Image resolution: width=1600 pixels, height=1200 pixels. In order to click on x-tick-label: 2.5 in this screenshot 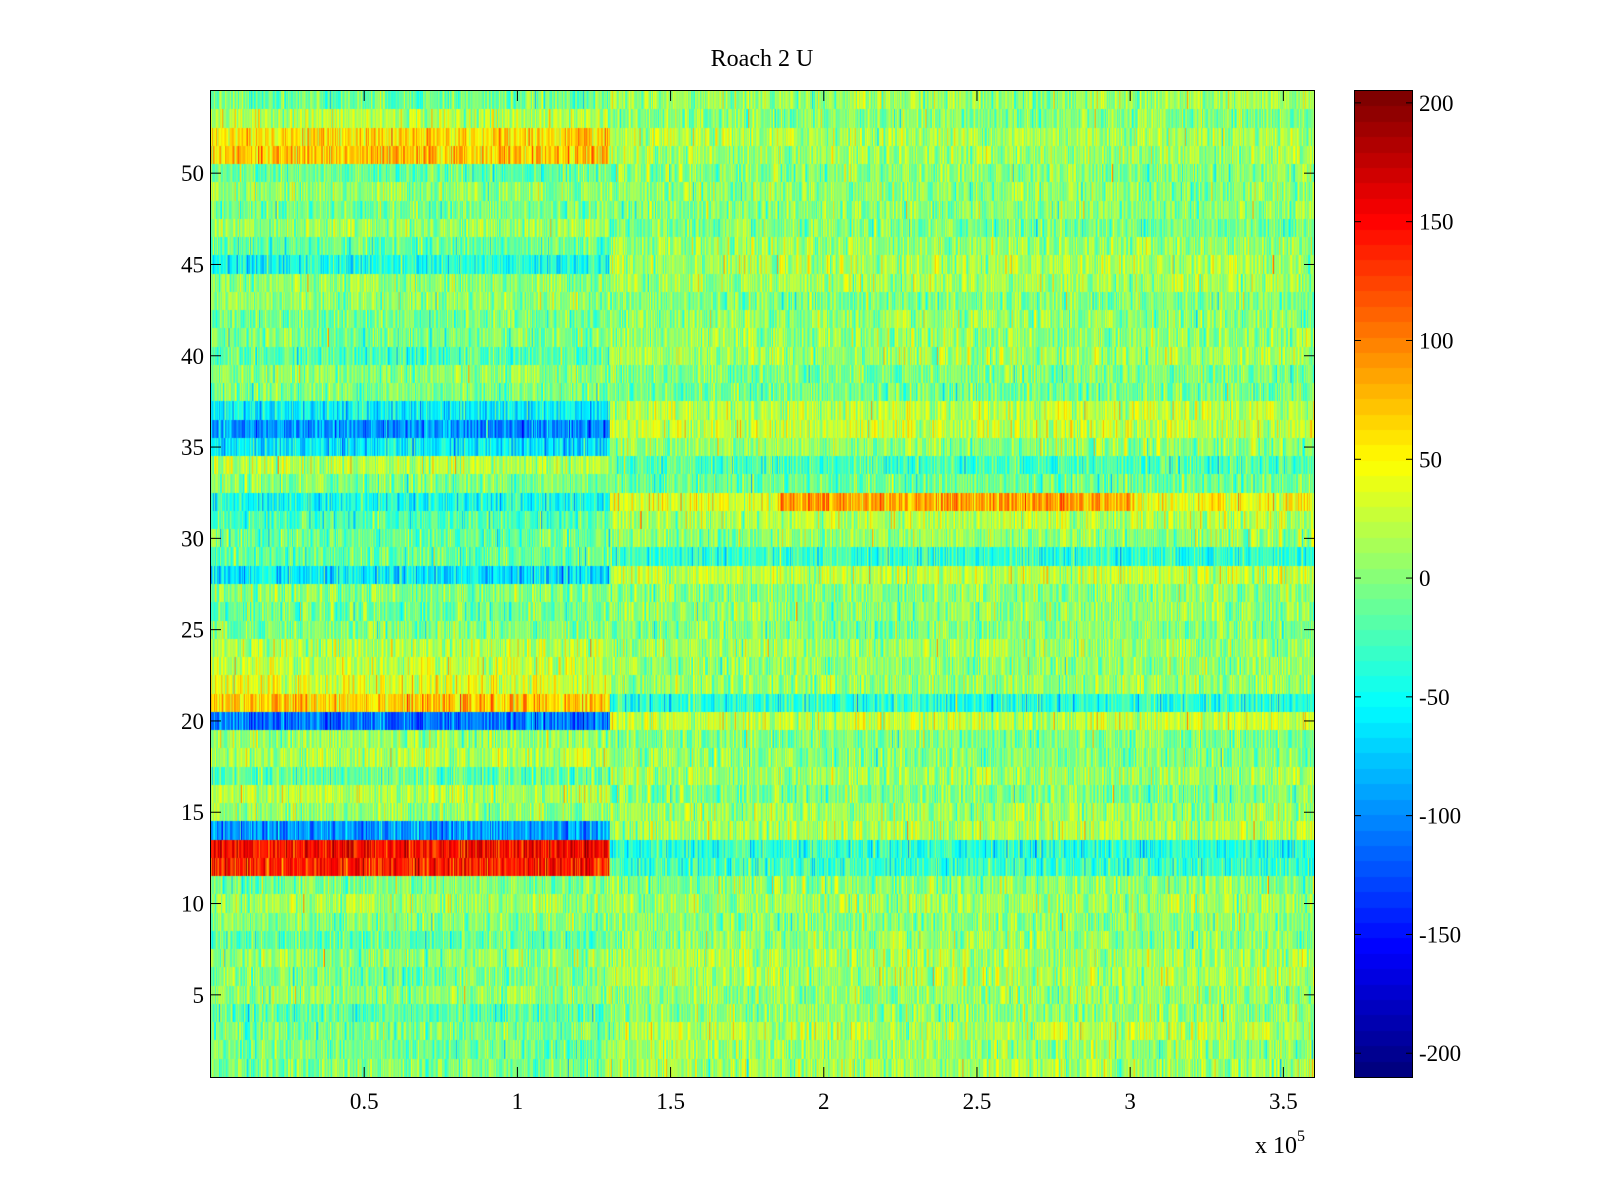, I will do `click(977, 1101)`.